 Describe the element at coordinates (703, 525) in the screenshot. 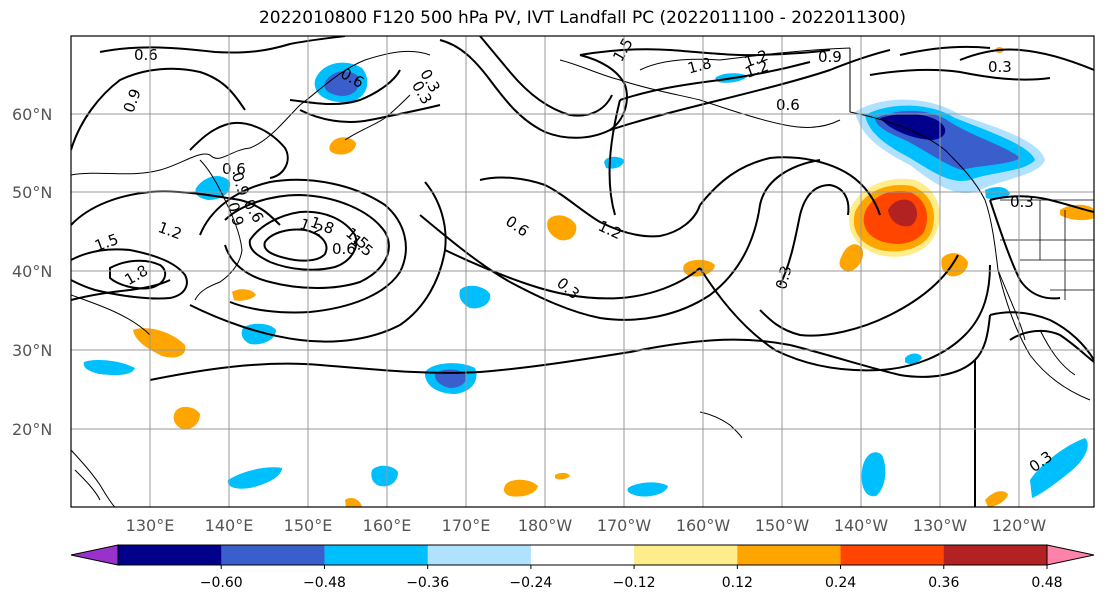

I see `lon-label: 160°W` at that location.